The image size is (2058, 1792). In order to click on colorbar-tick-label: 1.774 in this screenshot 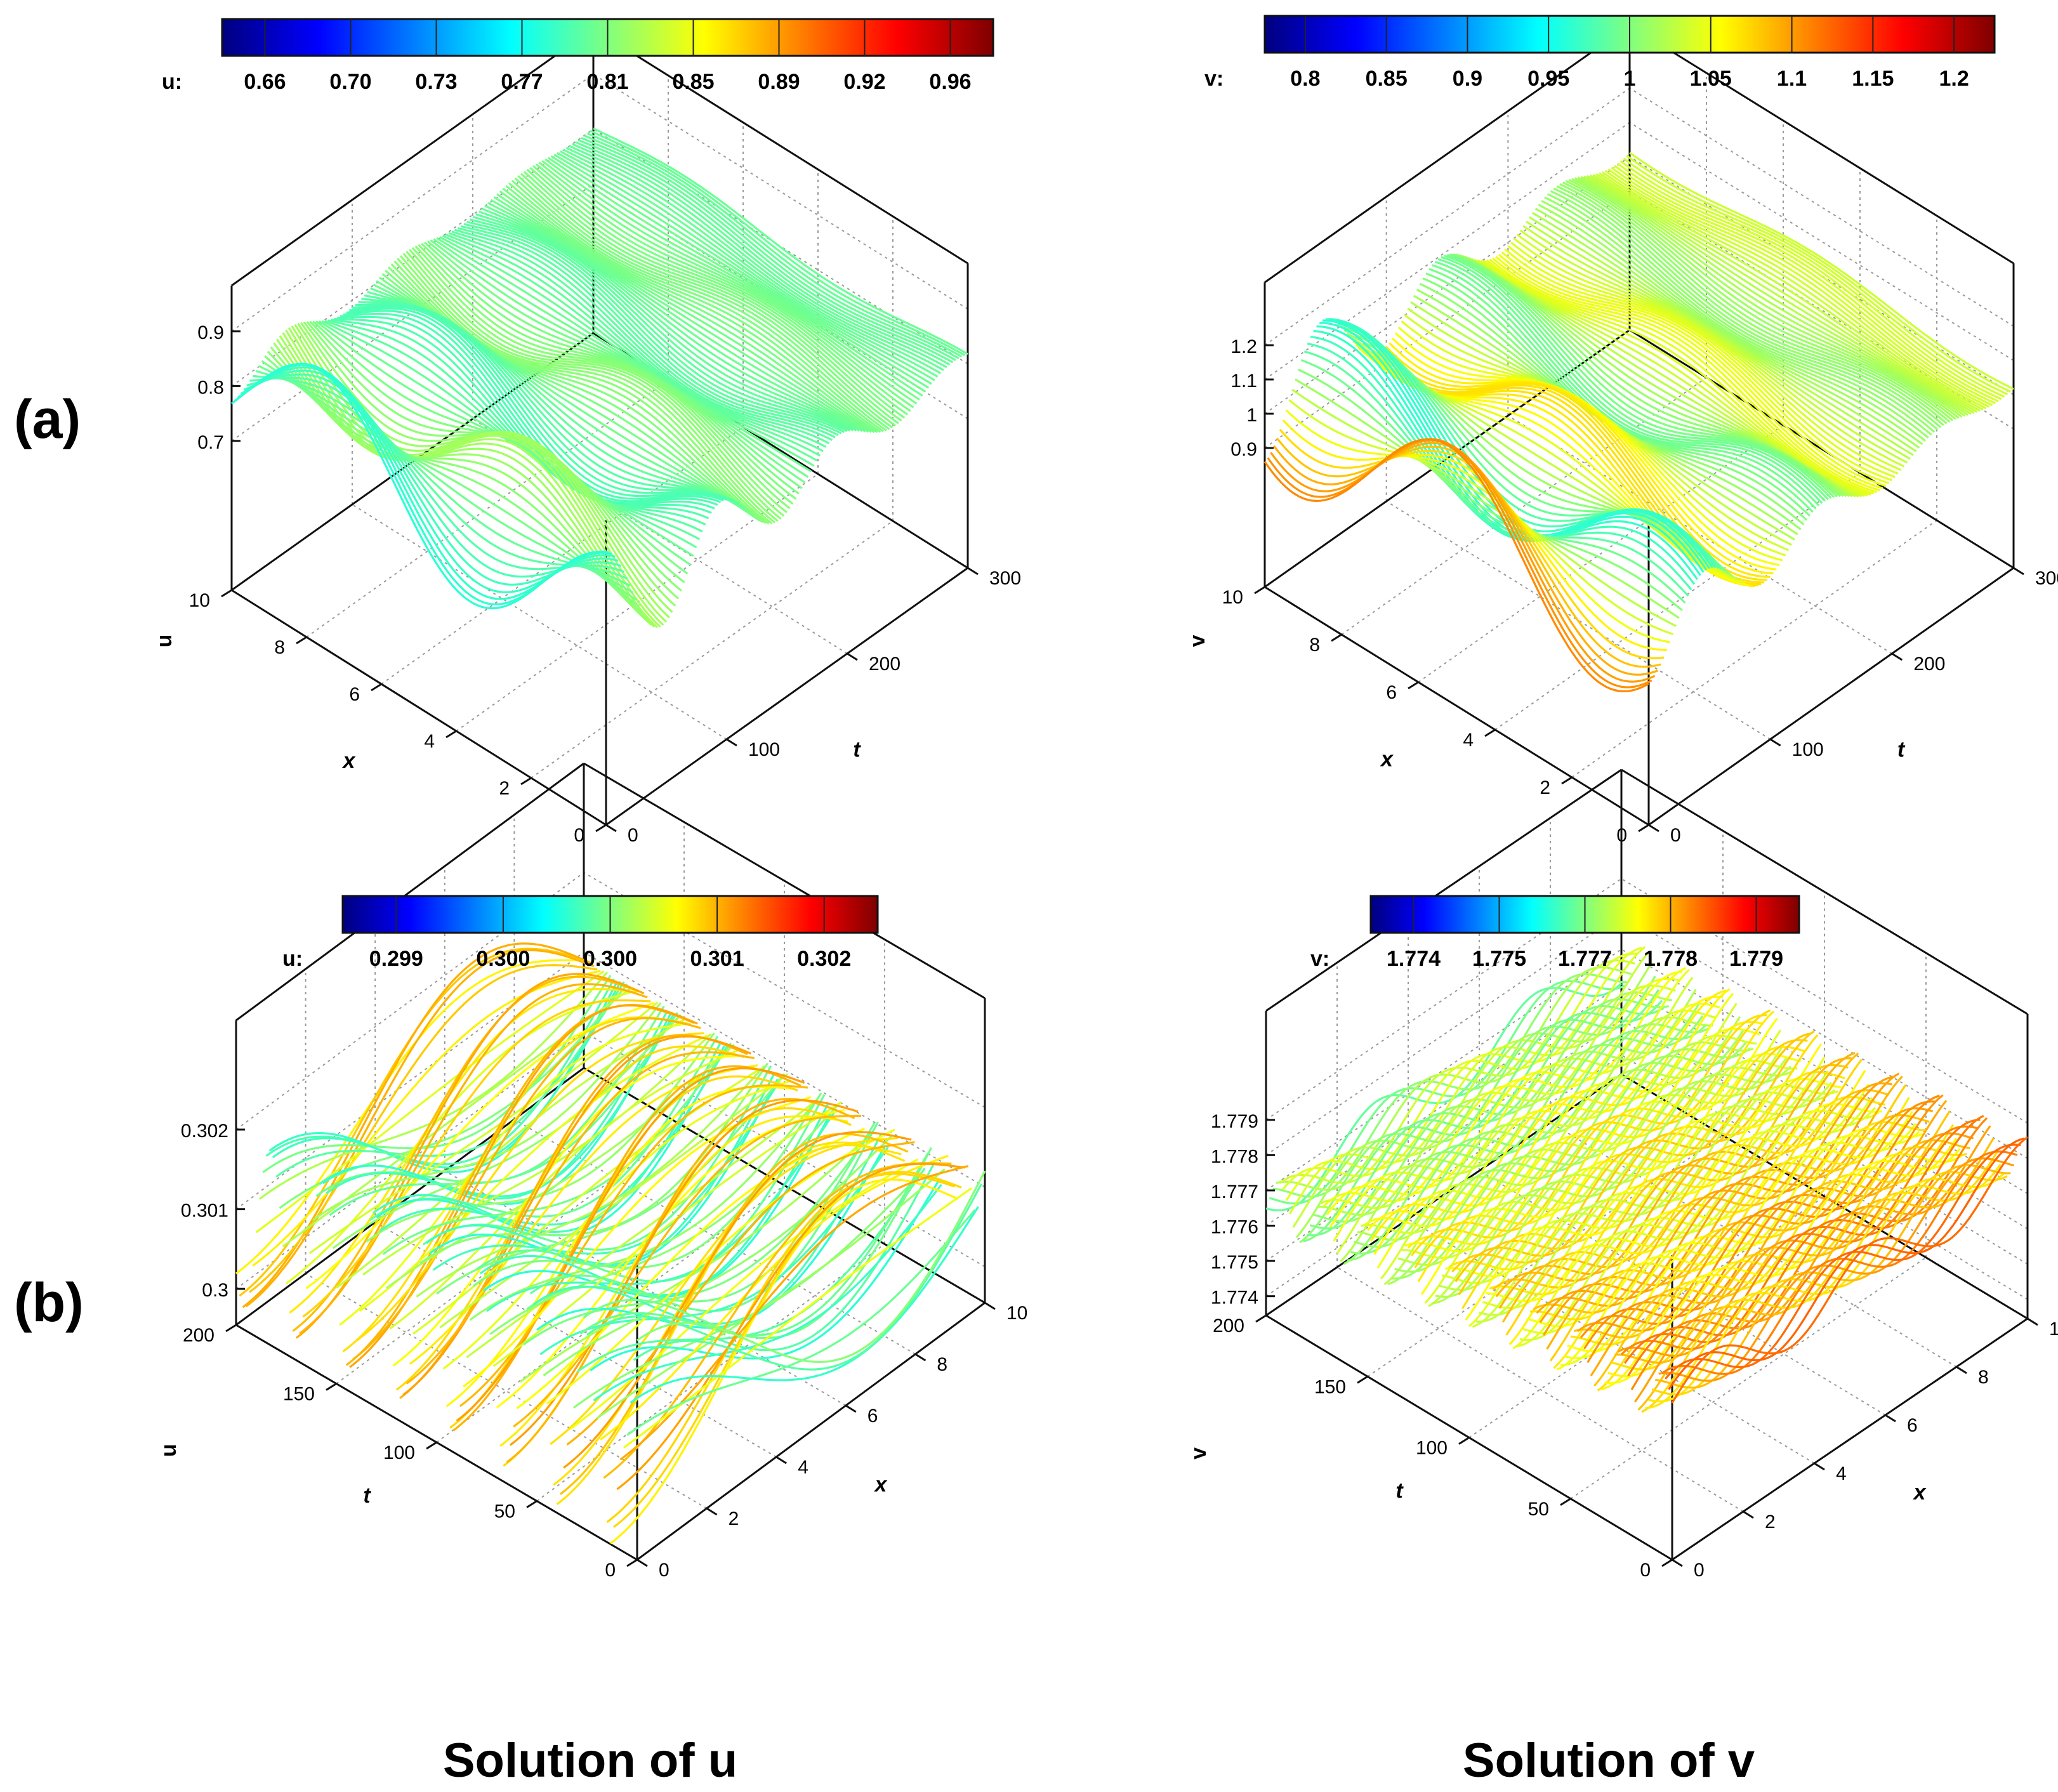, I will do `click(1414, 959)`.